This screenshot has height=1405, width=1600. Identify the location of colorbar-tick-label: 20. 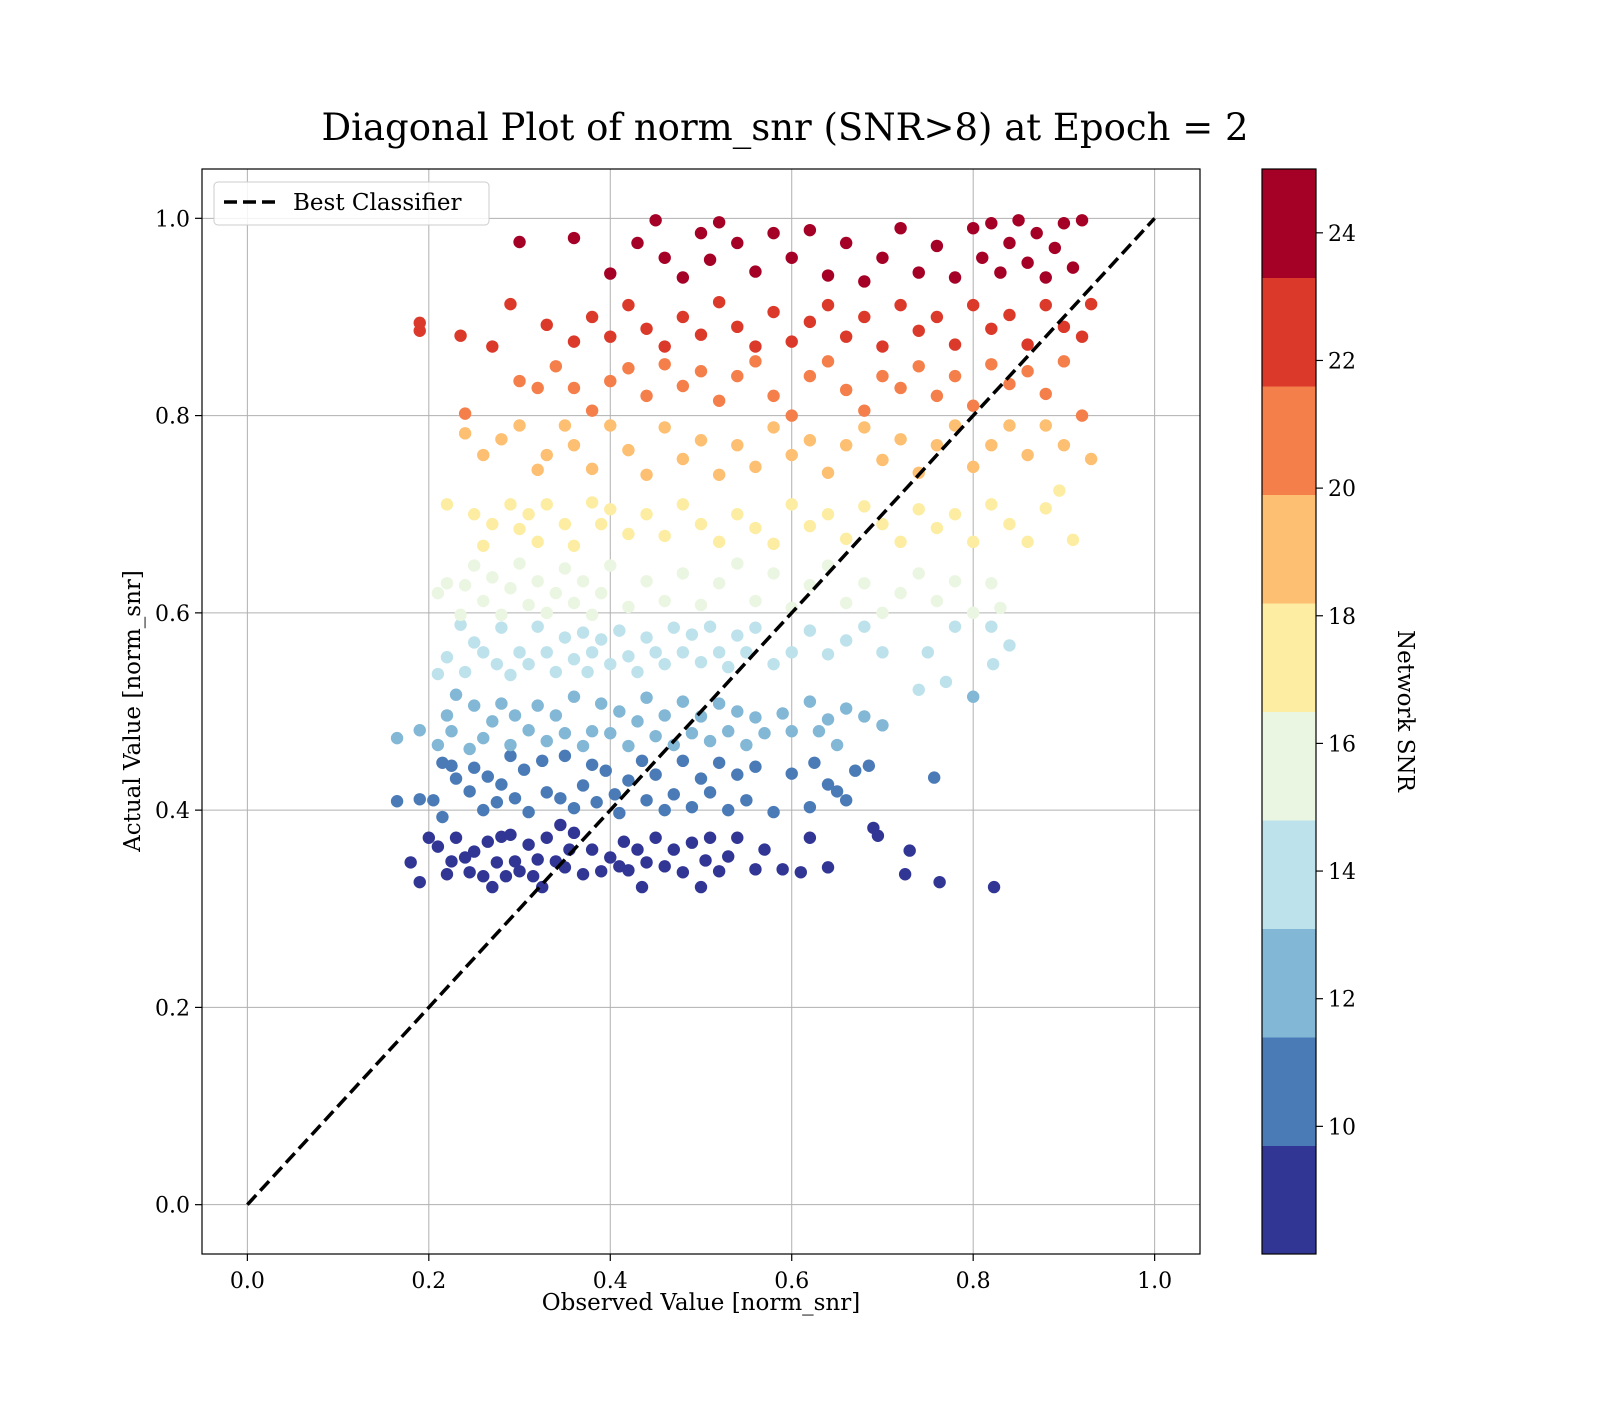
(1342, 489).